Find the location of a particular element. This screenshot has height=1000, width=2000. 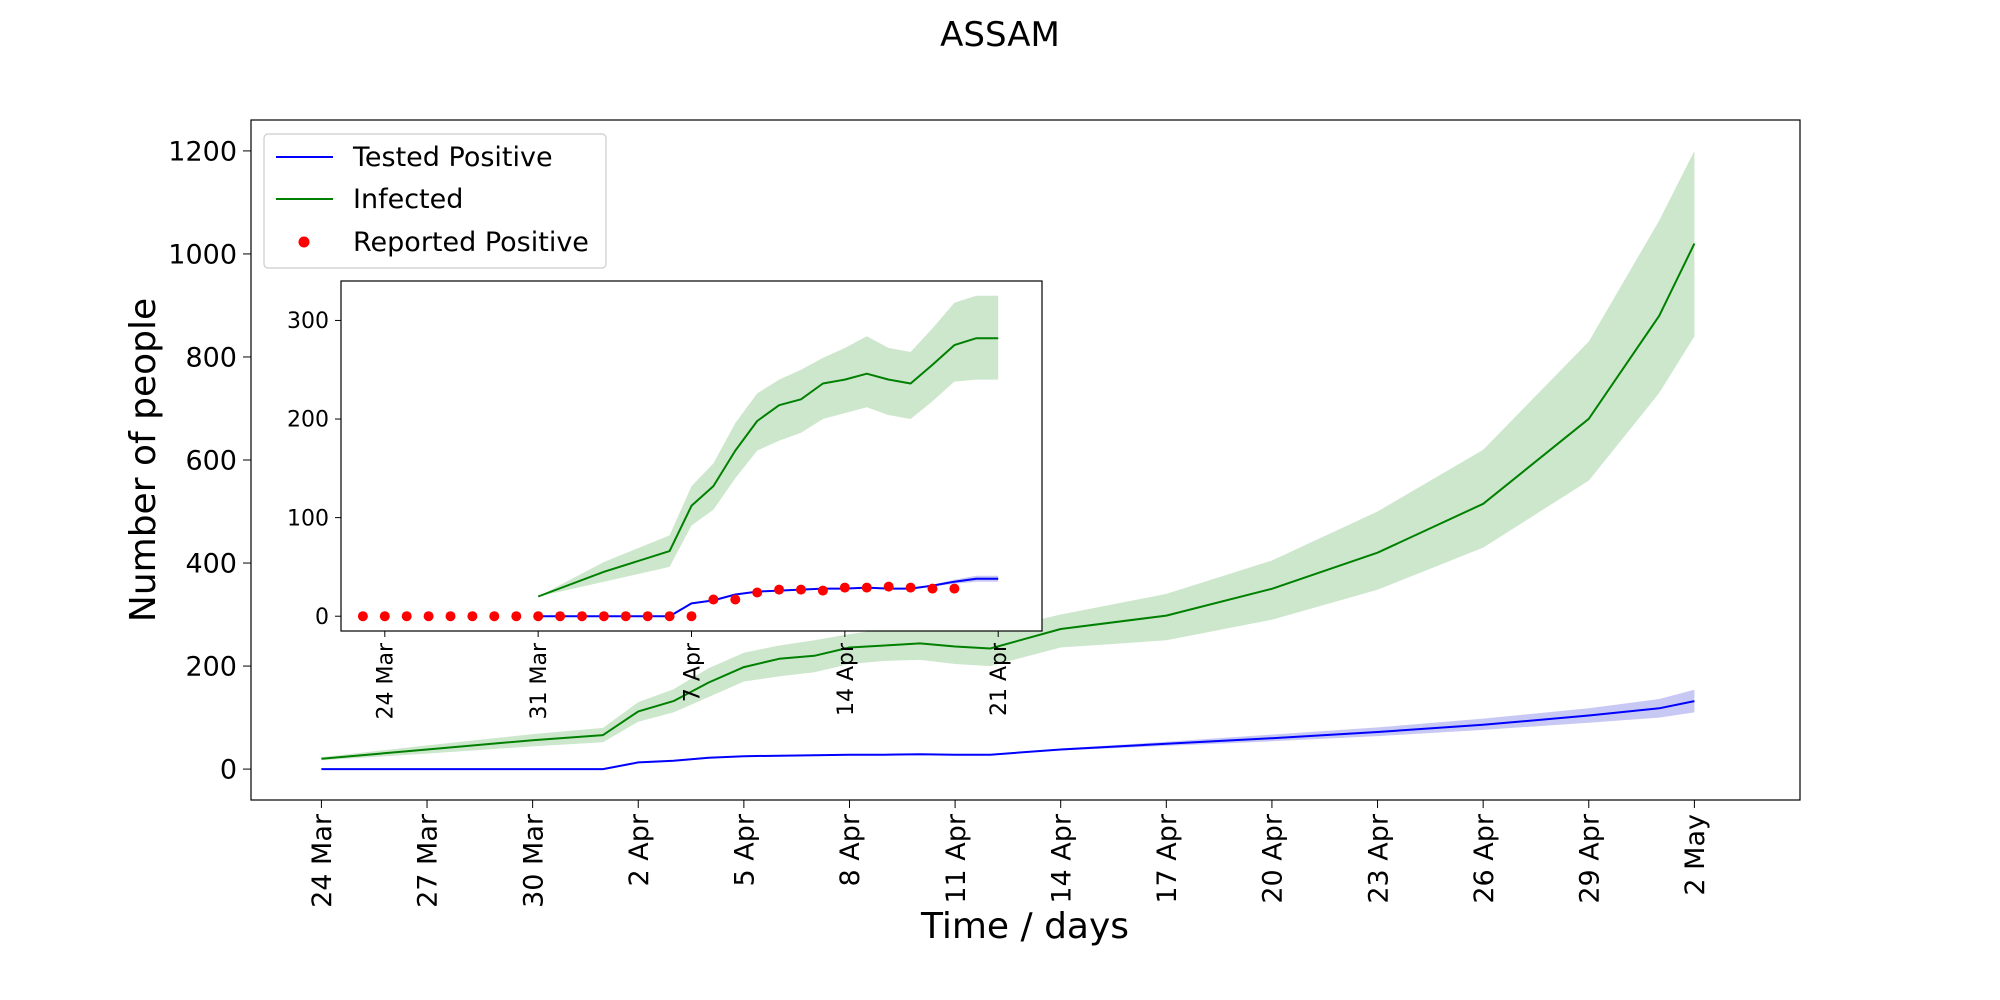

main-x-tick-label: 8 Apr is located at coordinates (850, 849).